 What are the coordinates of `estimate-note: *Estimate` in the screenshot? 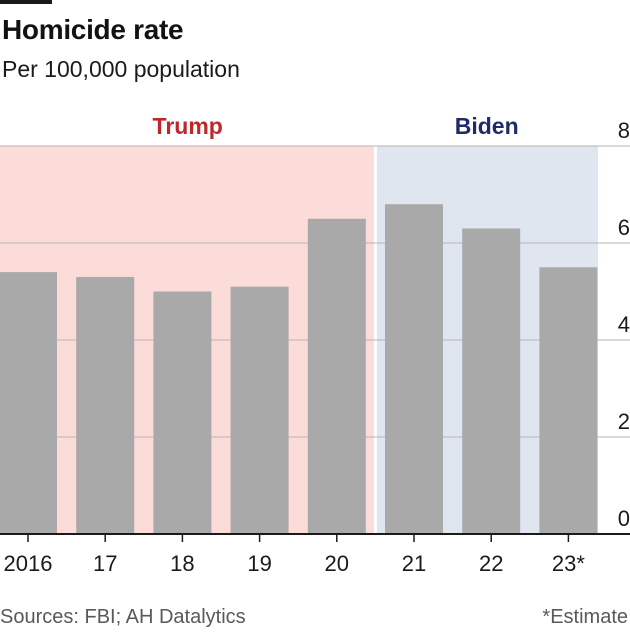 It's located at (585, 617).